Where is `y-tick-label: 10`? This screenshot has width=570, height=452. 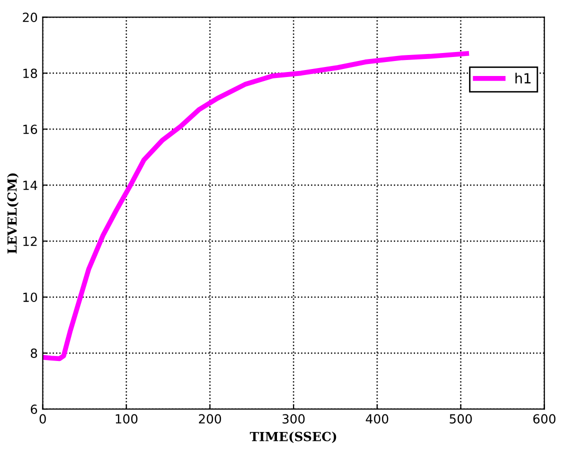
y-tick-label: 10 is located at coordinates (30, 297).